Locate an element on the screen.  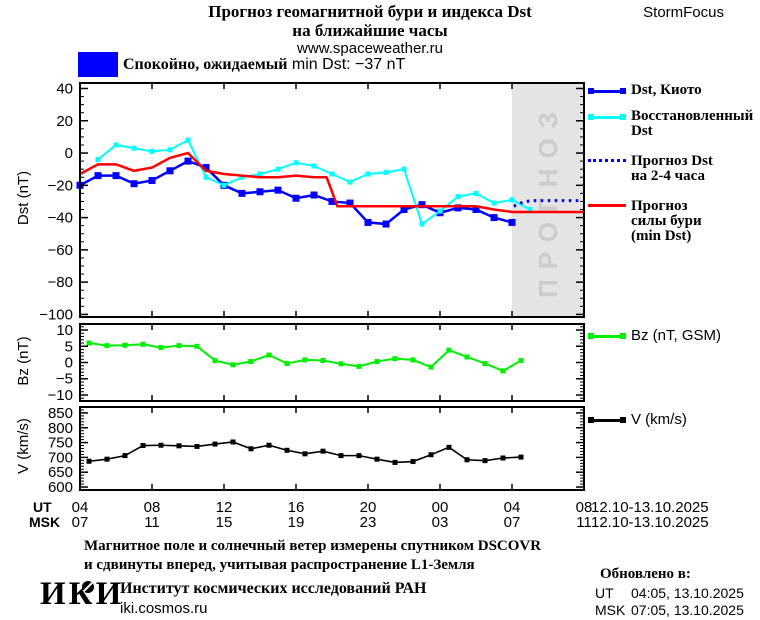
y-tick-label: −5 is located at coordinates (64, 379).